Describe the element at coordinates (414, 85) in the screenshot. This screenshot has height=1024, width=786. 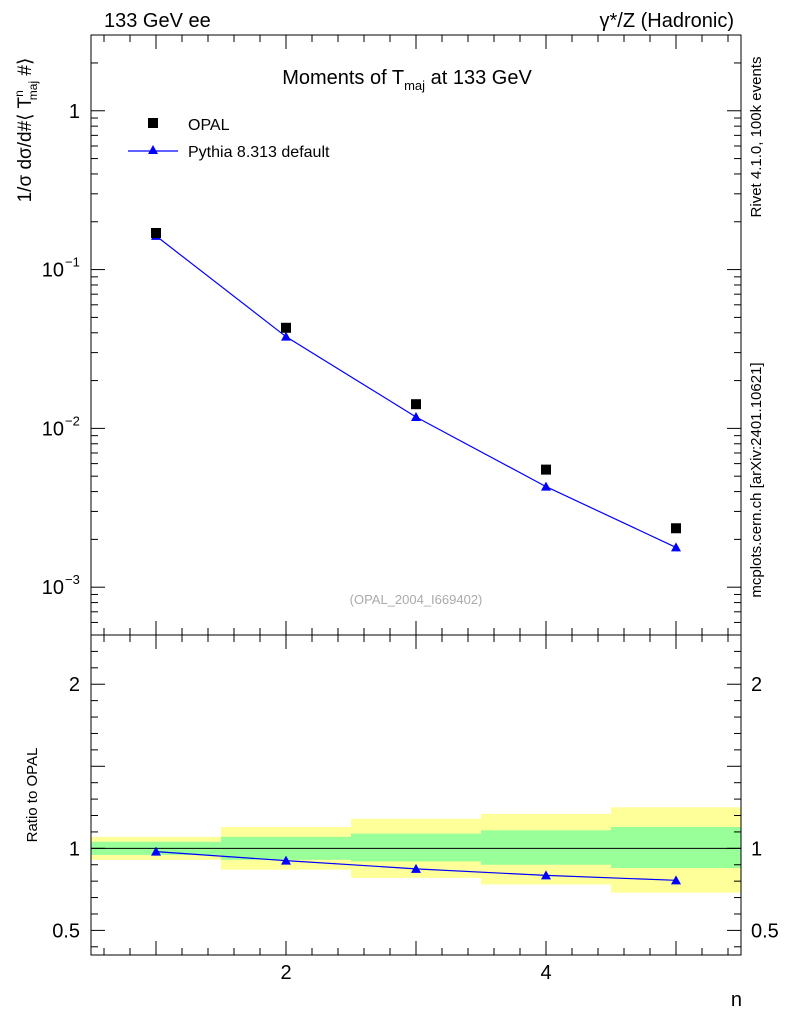
I see `chart-title-sub: maj` at that location.